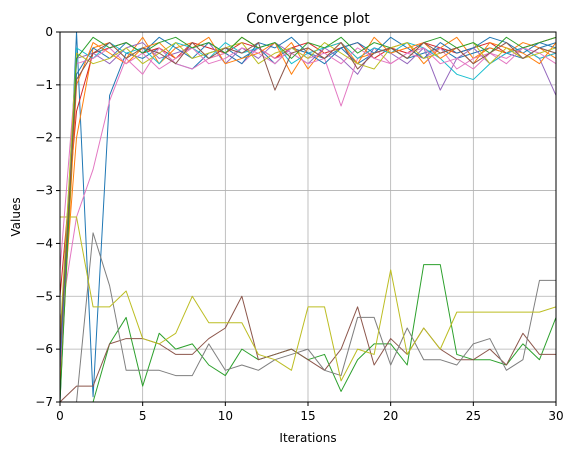 Image resolution: width=574 pixels, height=455 pixels. Describe the element at coordinates (44, 138) in the screenshot. I see `y-tick-label: −2` at that location.